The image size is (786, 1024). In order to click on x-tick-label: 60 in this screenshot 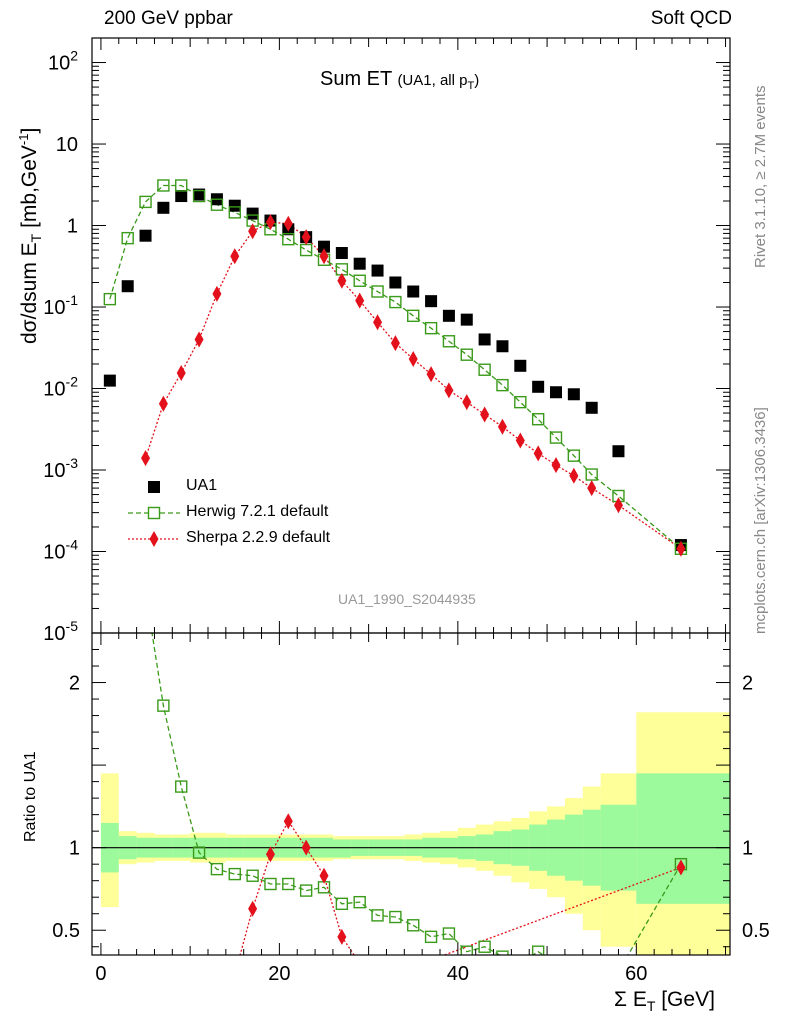, I will do `click(636, 974)`.